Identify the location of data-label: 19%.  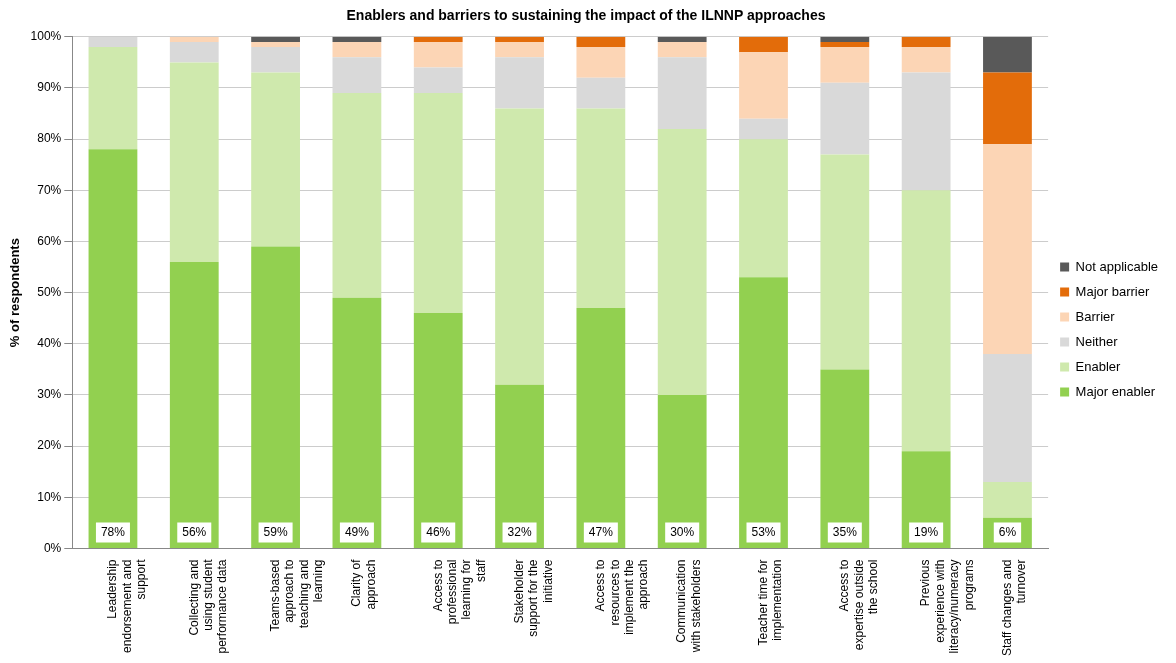
(926, 531).